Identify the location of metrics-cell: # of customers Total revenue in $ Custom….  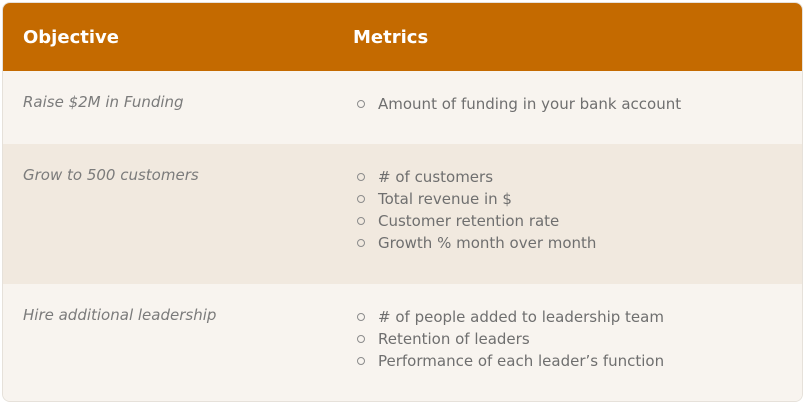
(464, 214).